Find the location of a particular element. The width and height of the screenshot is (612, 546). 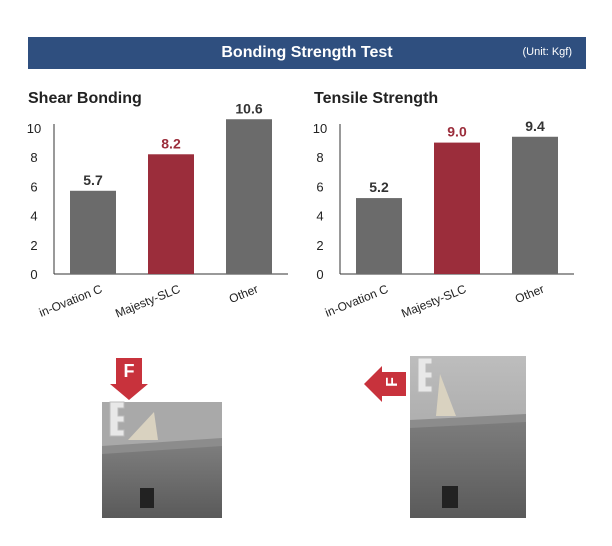

data-label: 8.2 is located at coordinates (171, 143).